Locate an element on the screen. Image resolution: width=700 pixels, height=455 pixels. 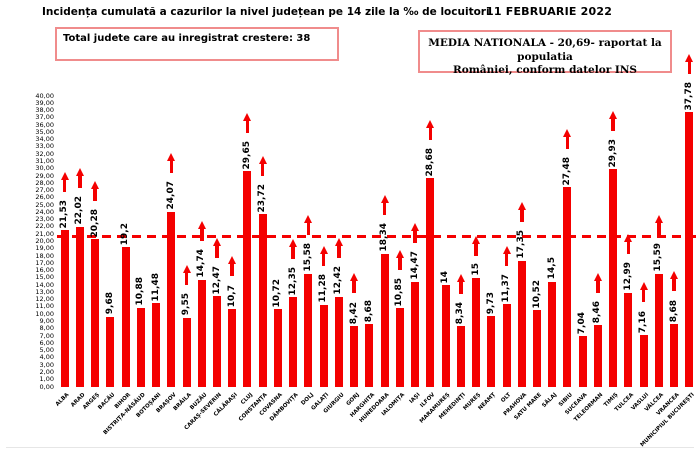
y-axis-tick-label: 38,00 is located at coordinates (44, 110).